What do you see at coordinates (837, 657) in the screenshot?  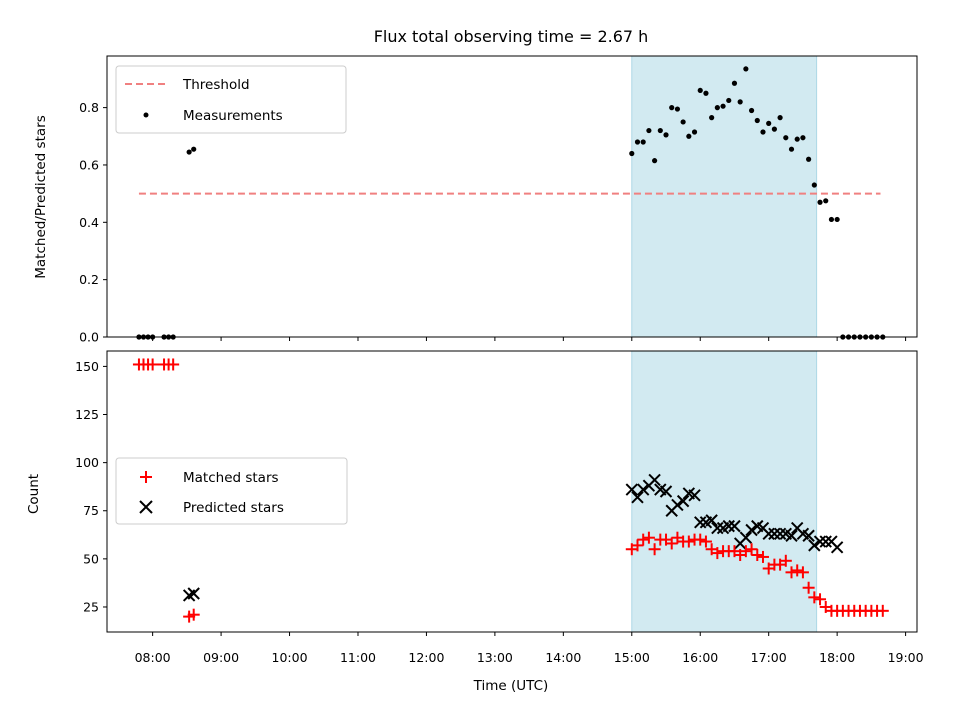 I see `x-tick-label: 18:00` at bounding box center [837, 657].